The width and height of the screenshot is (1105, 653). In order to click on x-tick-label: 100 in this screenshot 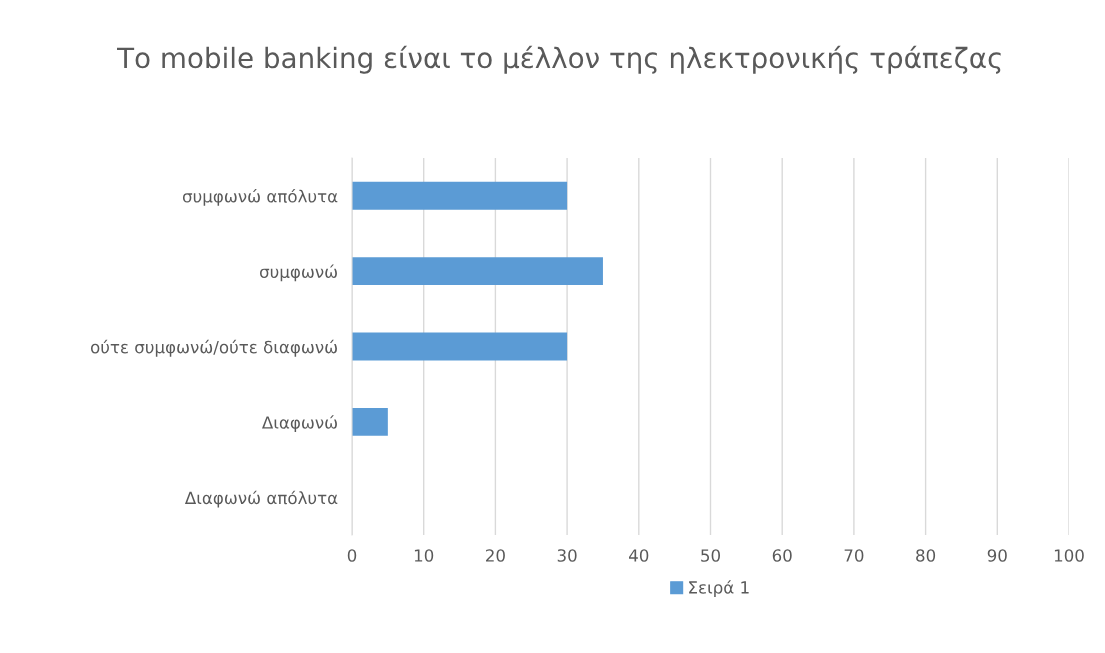, I will do `click(1069, 555)`.